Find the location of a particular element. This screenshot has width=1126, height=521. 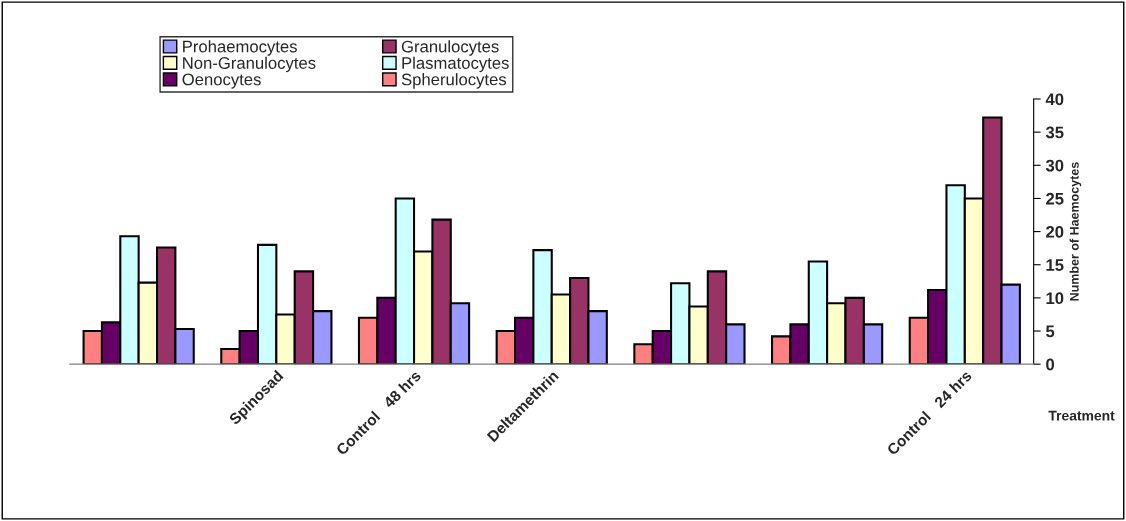

x-axis-title: Treatment is located at coordinates (1081, 415).